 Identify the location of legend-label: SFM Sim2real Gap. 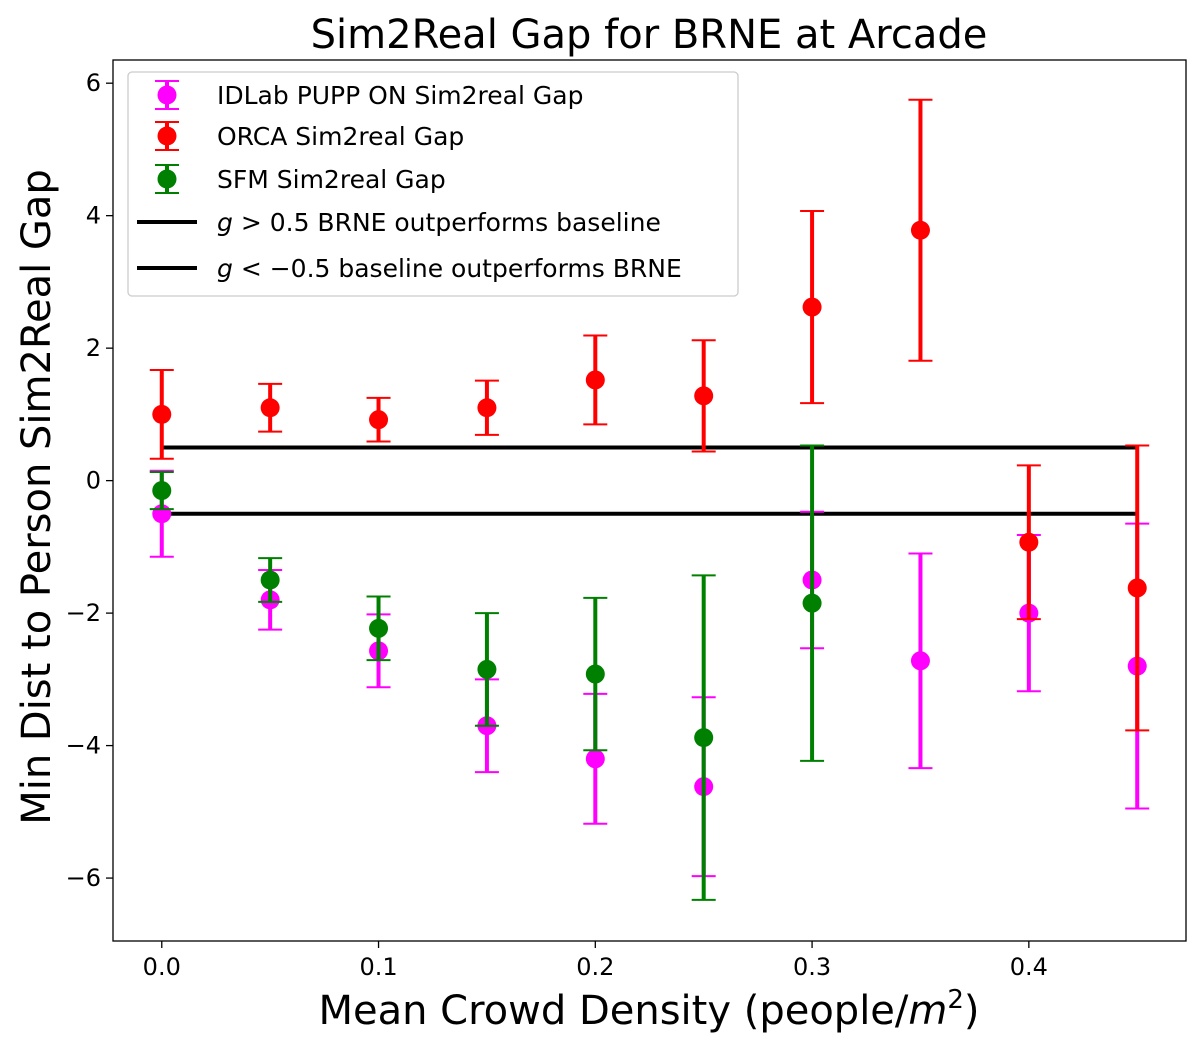
(331, 179).